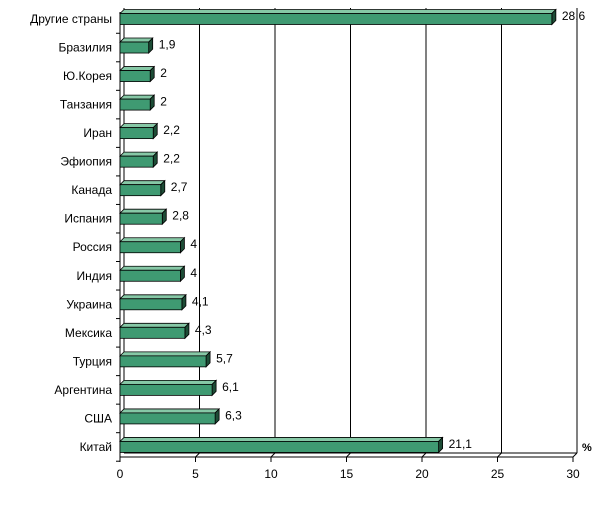 This screenshot has height=514, width=603. Describe the element at coordinates (86, 48) in the screenshot. I see `category-label: Бразилия` at that location.